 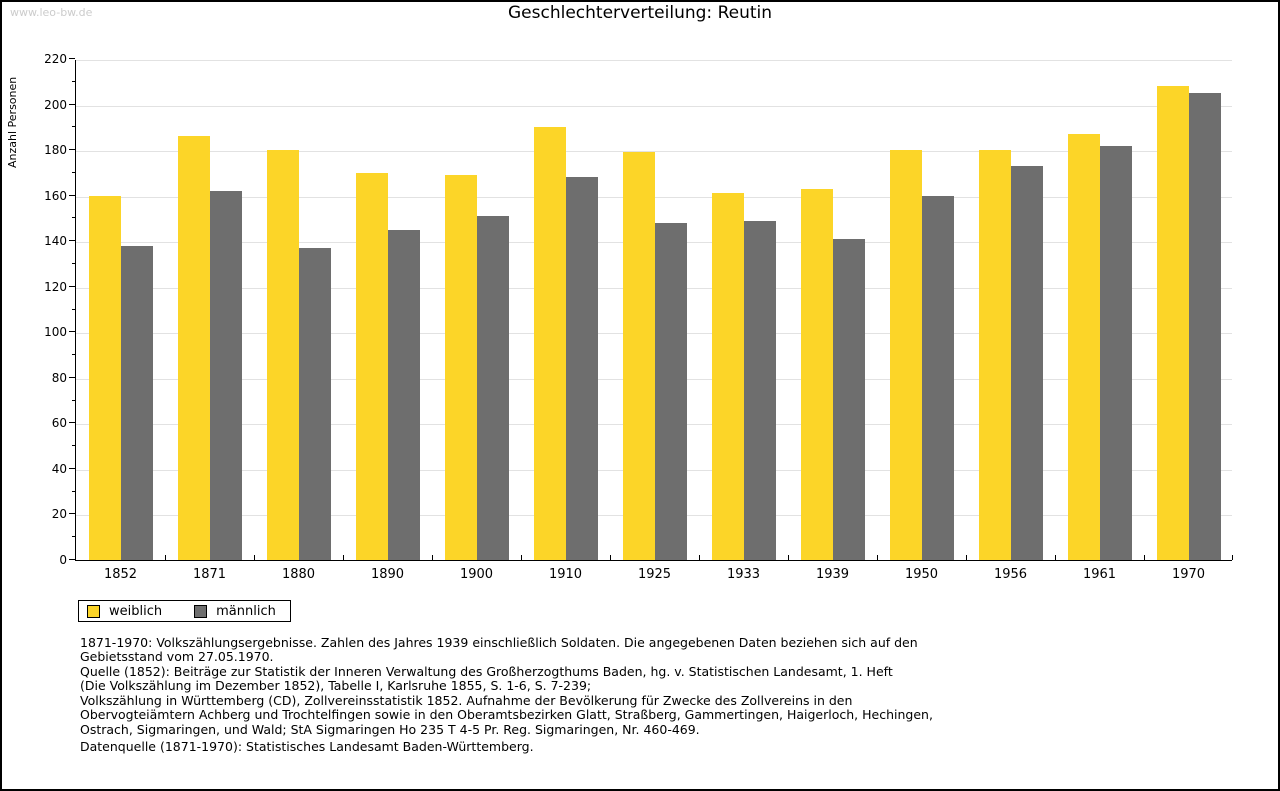 I want to click on bar-männlich-1939, so click(x=849, y=399).